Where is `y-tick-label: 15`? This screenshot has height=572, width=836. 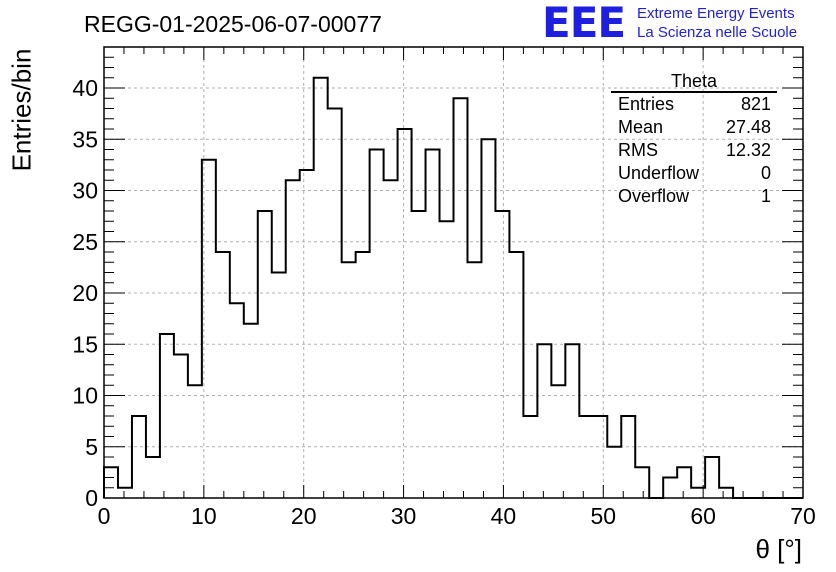
y-tick-label: 15 is located at coordinates (85, 344).